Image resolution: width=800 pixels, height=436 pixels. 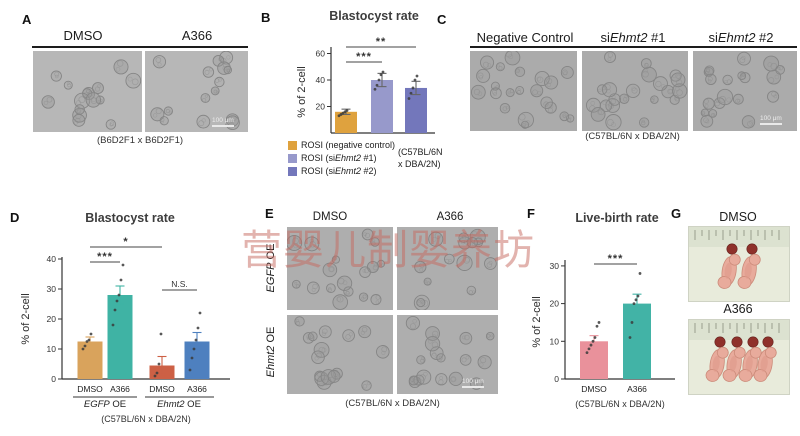 I want to click on panel-a-col-dmso: DMSO, so click(x=83, y=35).